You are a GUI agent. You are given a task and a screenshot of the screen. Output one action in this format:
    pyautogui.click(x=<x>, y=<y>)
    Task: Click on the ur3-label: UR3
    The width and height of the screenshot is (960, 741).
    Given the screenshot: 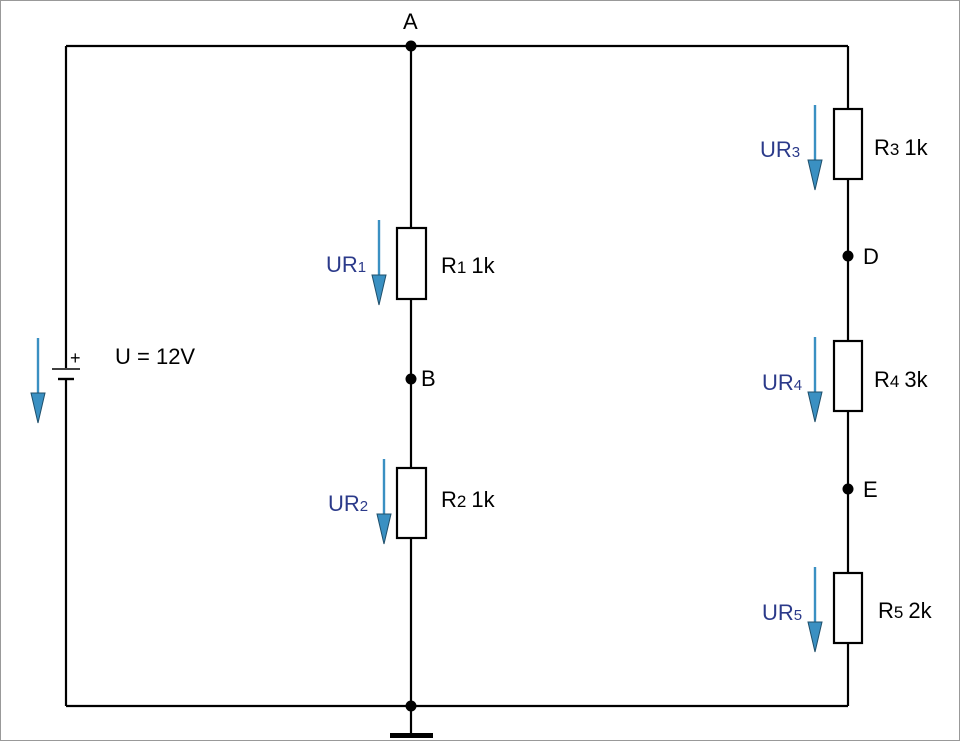 What is the action you would take?
    pyautogui.click(x=780, y=149)
    